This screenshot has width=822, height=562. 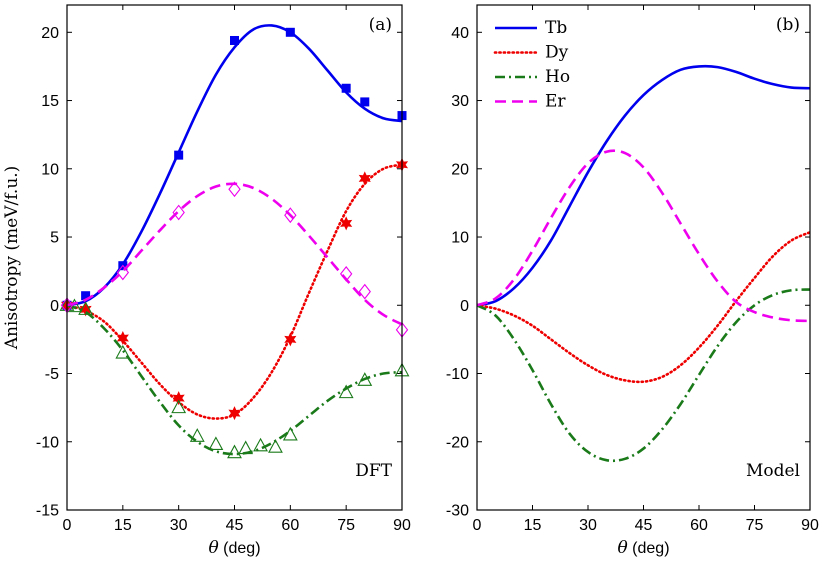 What do you see at coordinates (457, 442) in the screenshot?
I see `y-tick-label: -20` at bounding box center [457, 442].